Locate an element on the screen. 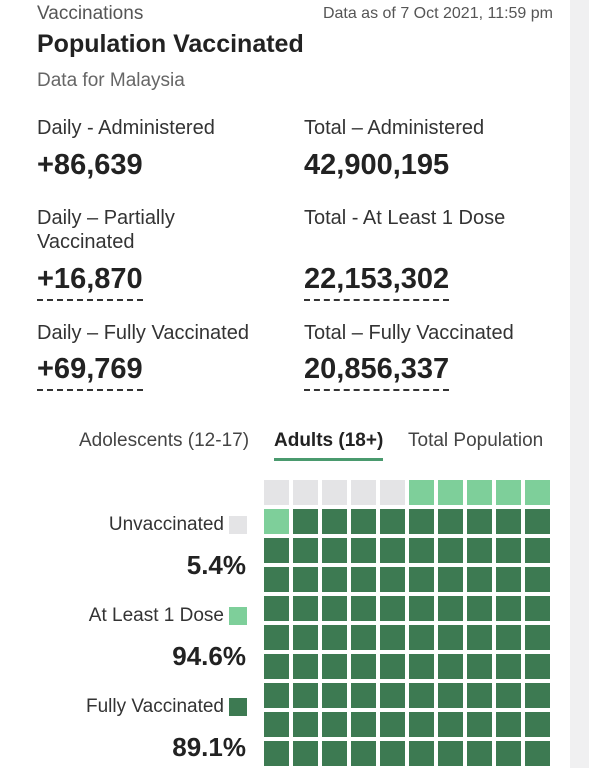  tab-adolescents: Adolescents (12-17) is located at coordinates (164, 440).